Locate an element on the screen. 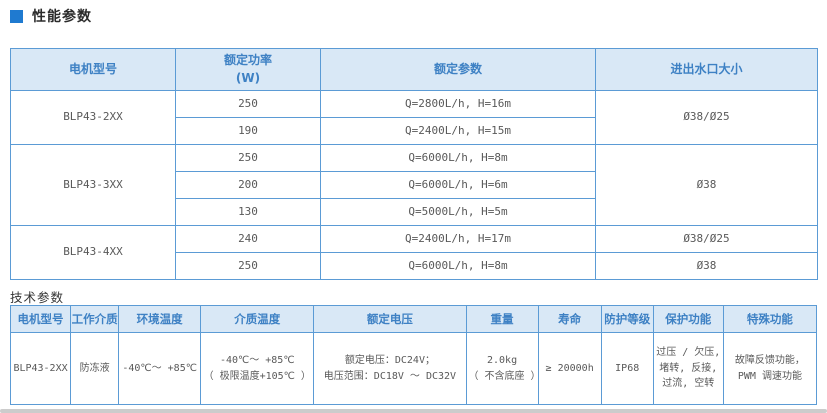 The width and height of the screenshot is (827, 413). performance-header-row: 电机型号 额定功率 (W) 额定参数 进出水口大小 is located at coordinates (414, 69).